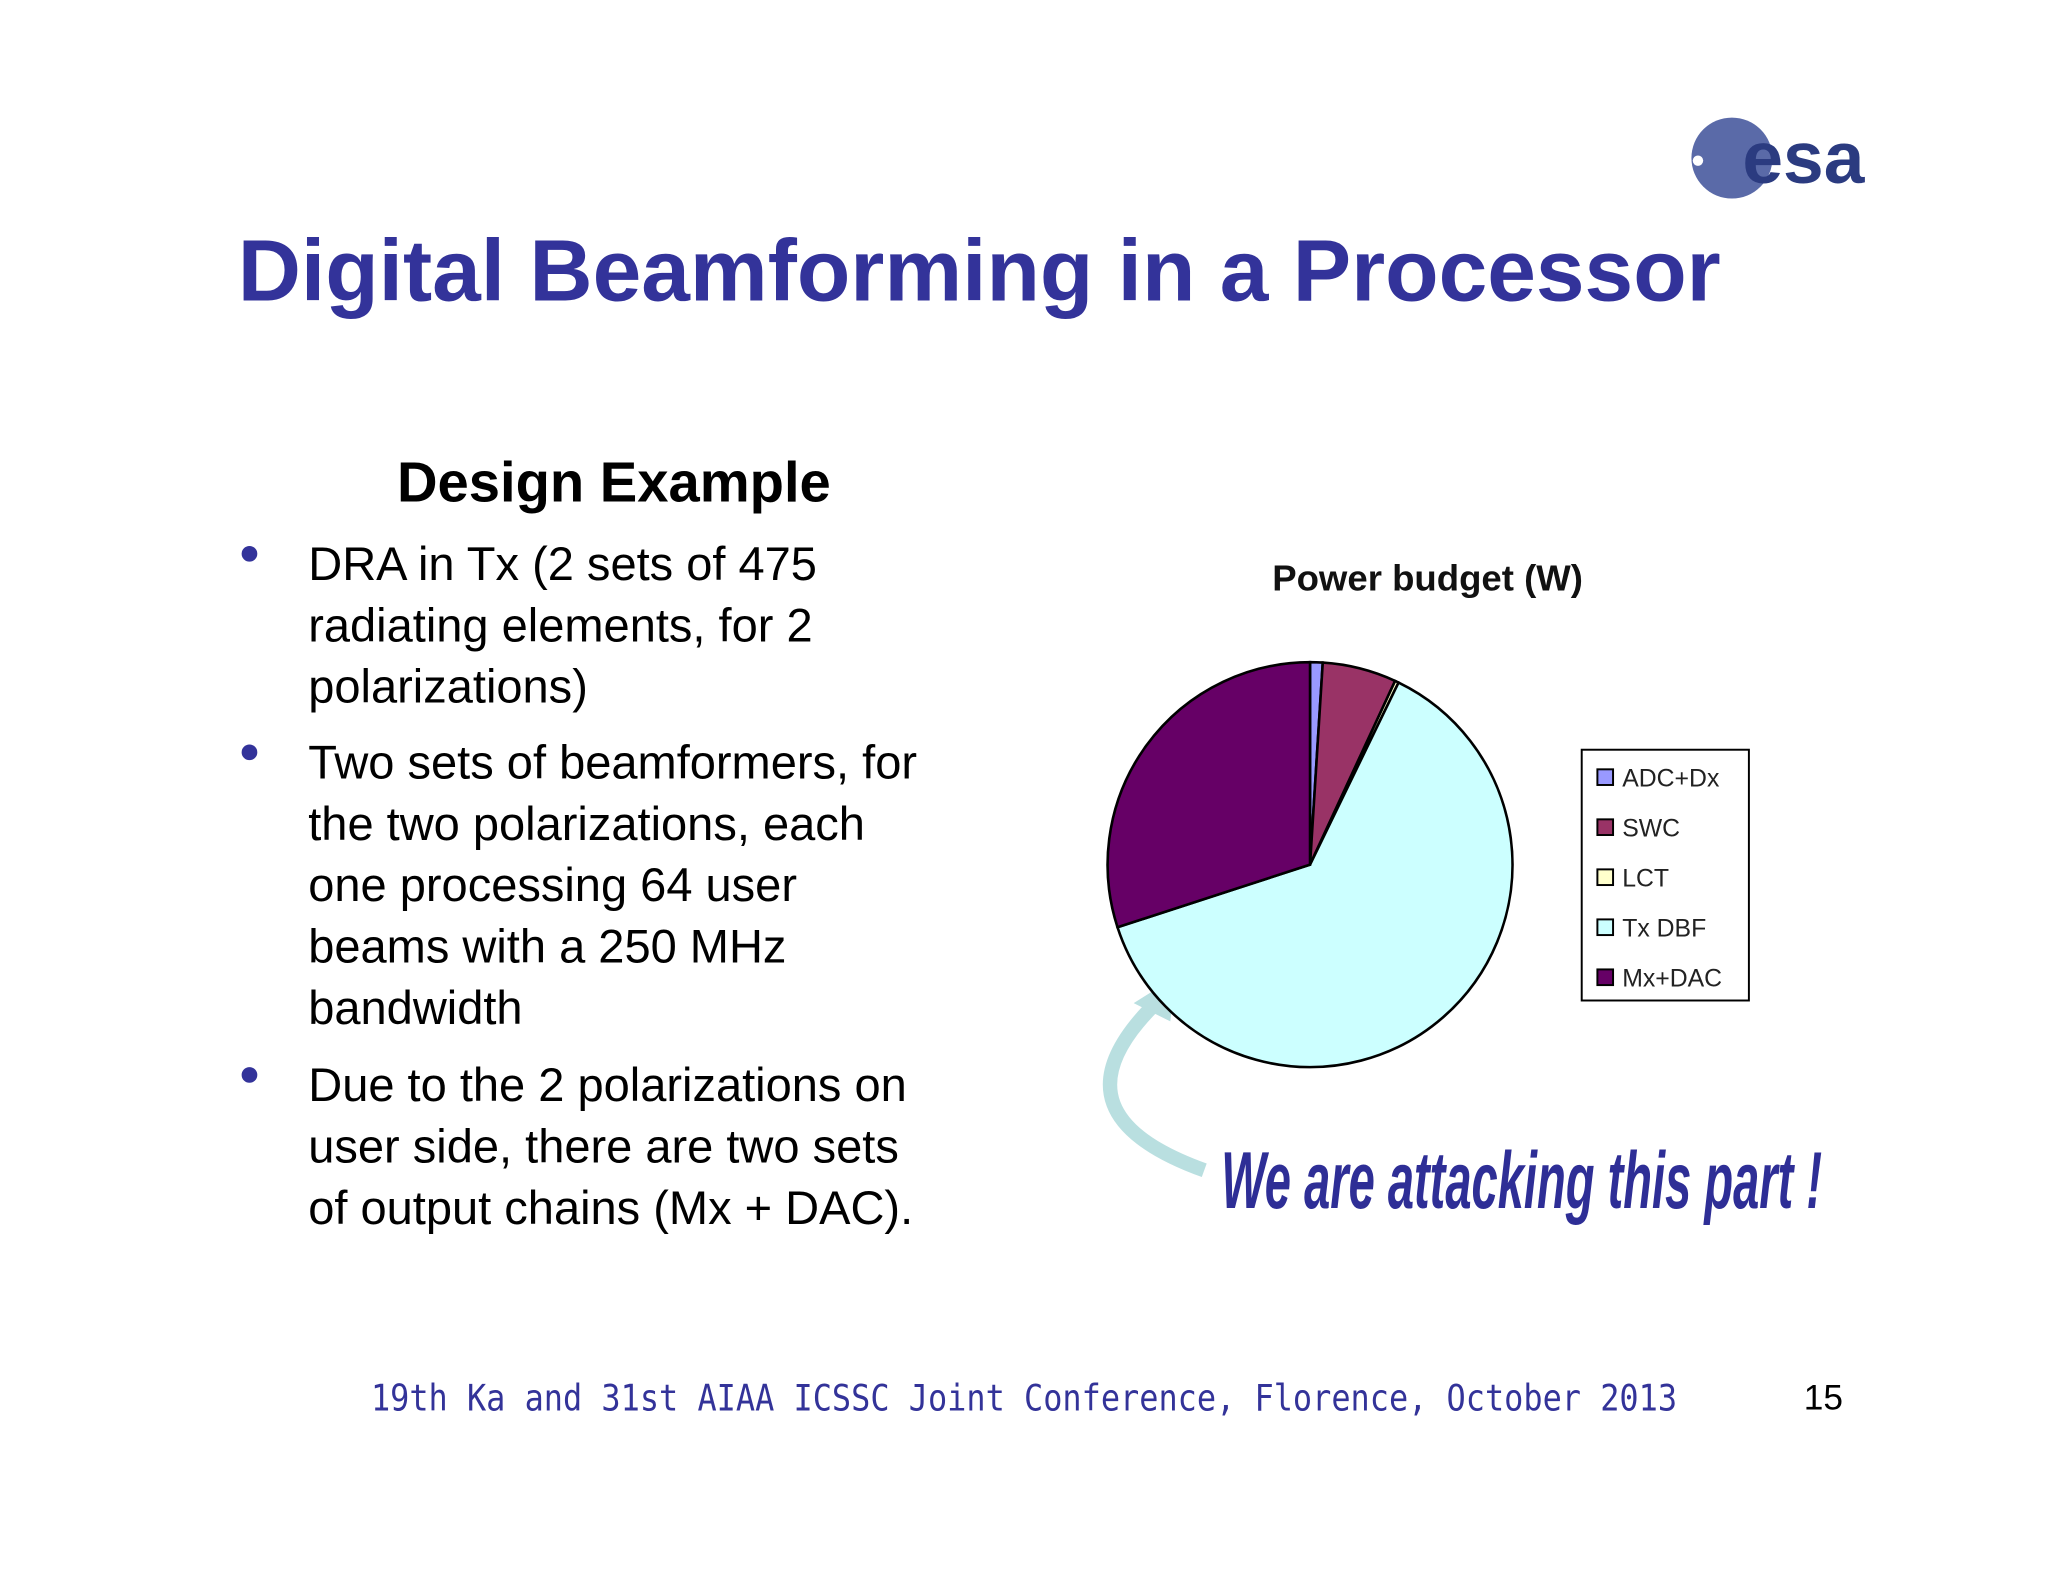 The height and width of the screenshot is (1582, 2048). I want to click on bullet-line: DRA in Tx (2 sets of 475, so click(562, 563).